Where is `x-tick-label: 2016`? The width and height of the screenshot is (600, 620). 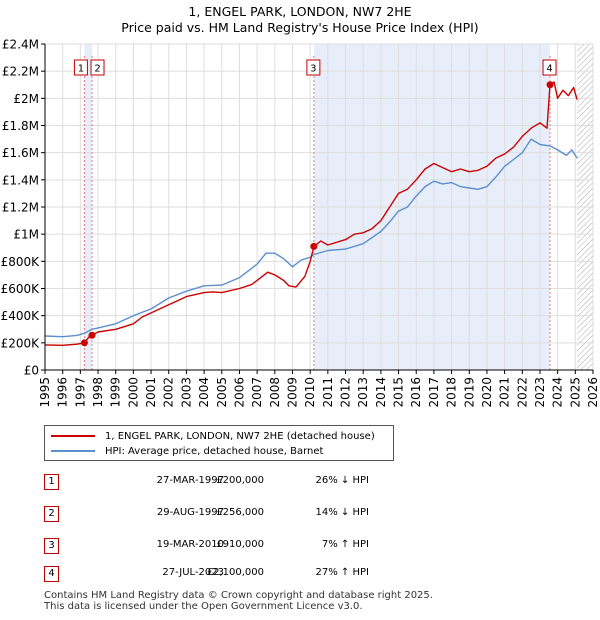
x-tick-label: 2016 is located at coordinates (416, 392).